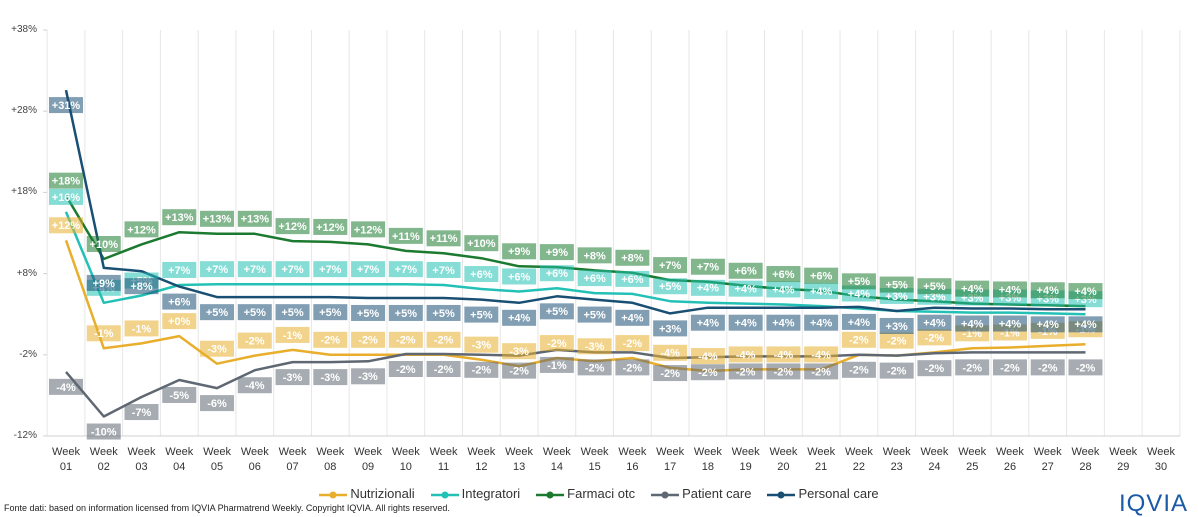 This screenshot has width=1198, height=517. Describe the element at coordinates (745, 459) in the screenshot. I see `x-tick-label: Week 19` at that location.